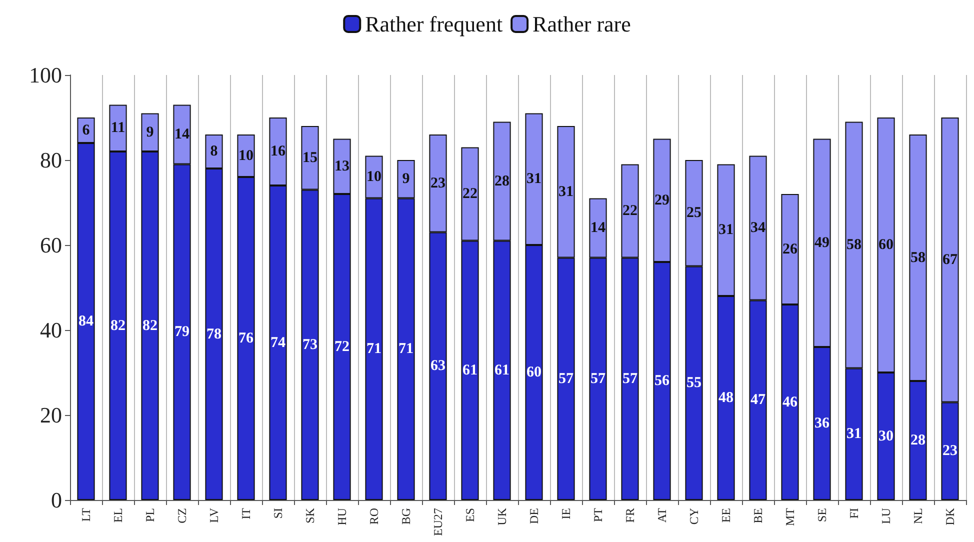 The image size is (974, 542). I want to click on data-label: 76, so click(246, 338).